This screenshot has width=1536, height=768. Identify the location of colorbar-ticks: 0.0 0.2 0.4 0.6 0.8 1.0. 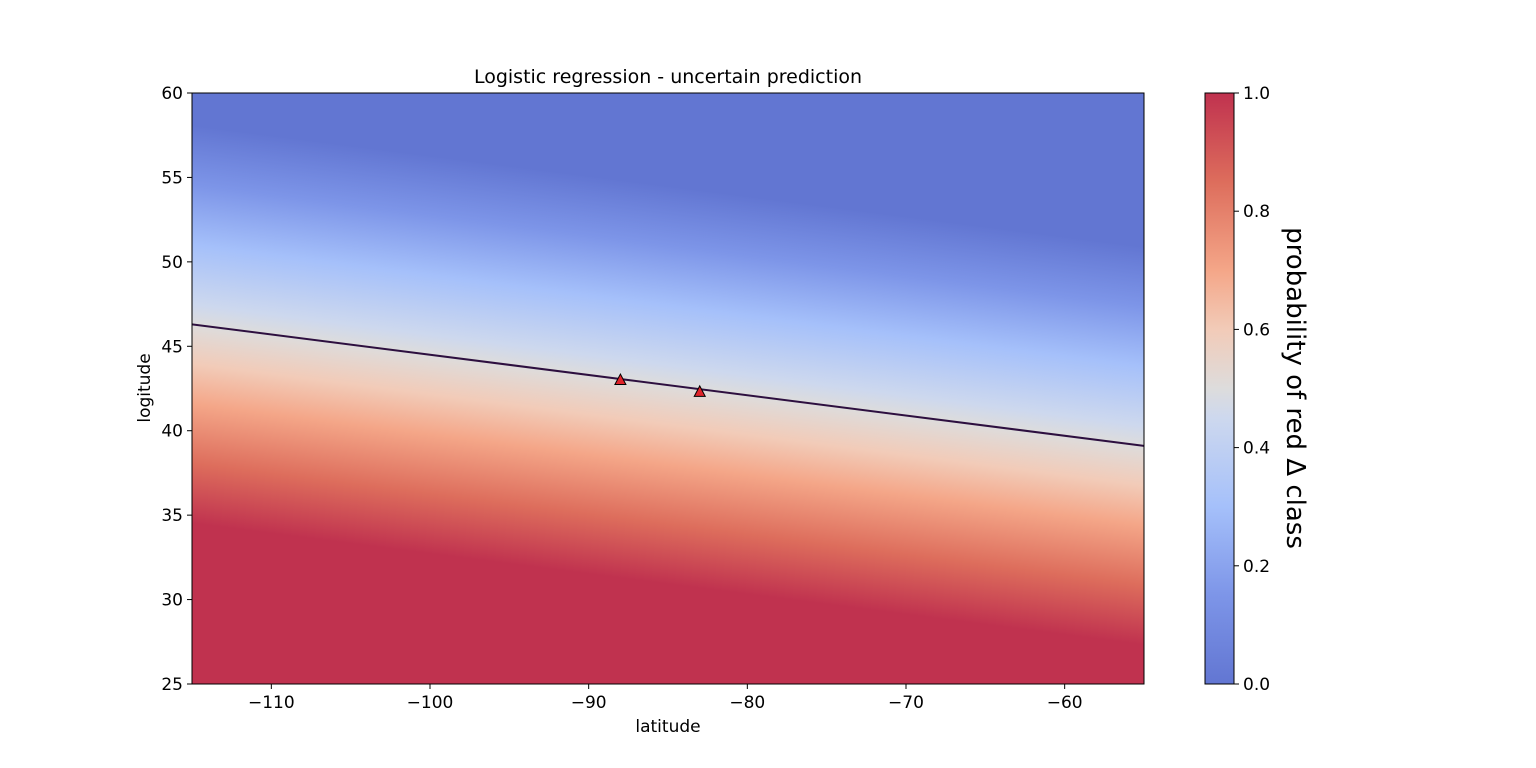
(1252, 389).